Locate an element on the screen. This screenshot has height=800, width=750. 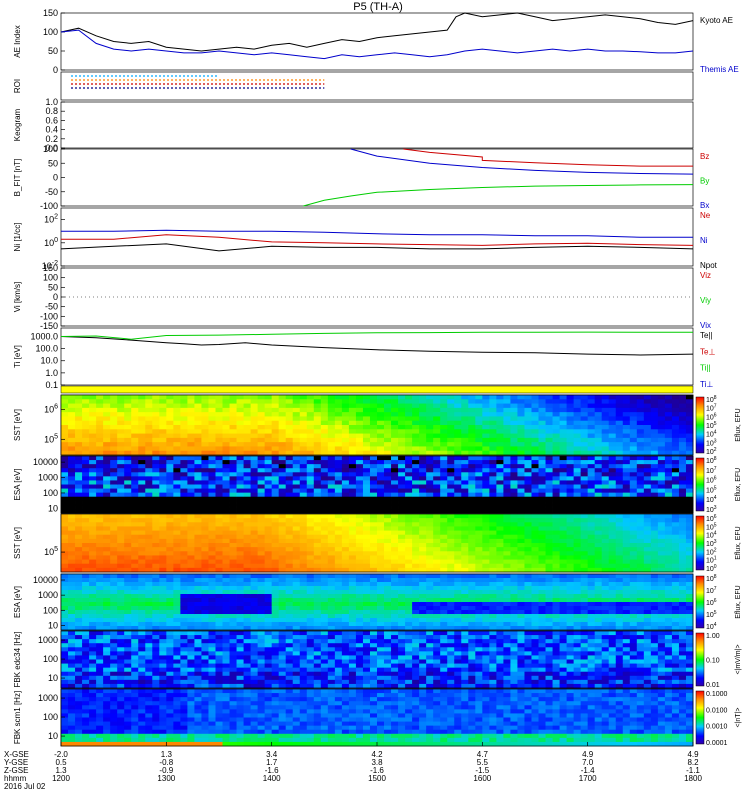
legend-entry: Te⊥ is located at coordinates (707, 351).